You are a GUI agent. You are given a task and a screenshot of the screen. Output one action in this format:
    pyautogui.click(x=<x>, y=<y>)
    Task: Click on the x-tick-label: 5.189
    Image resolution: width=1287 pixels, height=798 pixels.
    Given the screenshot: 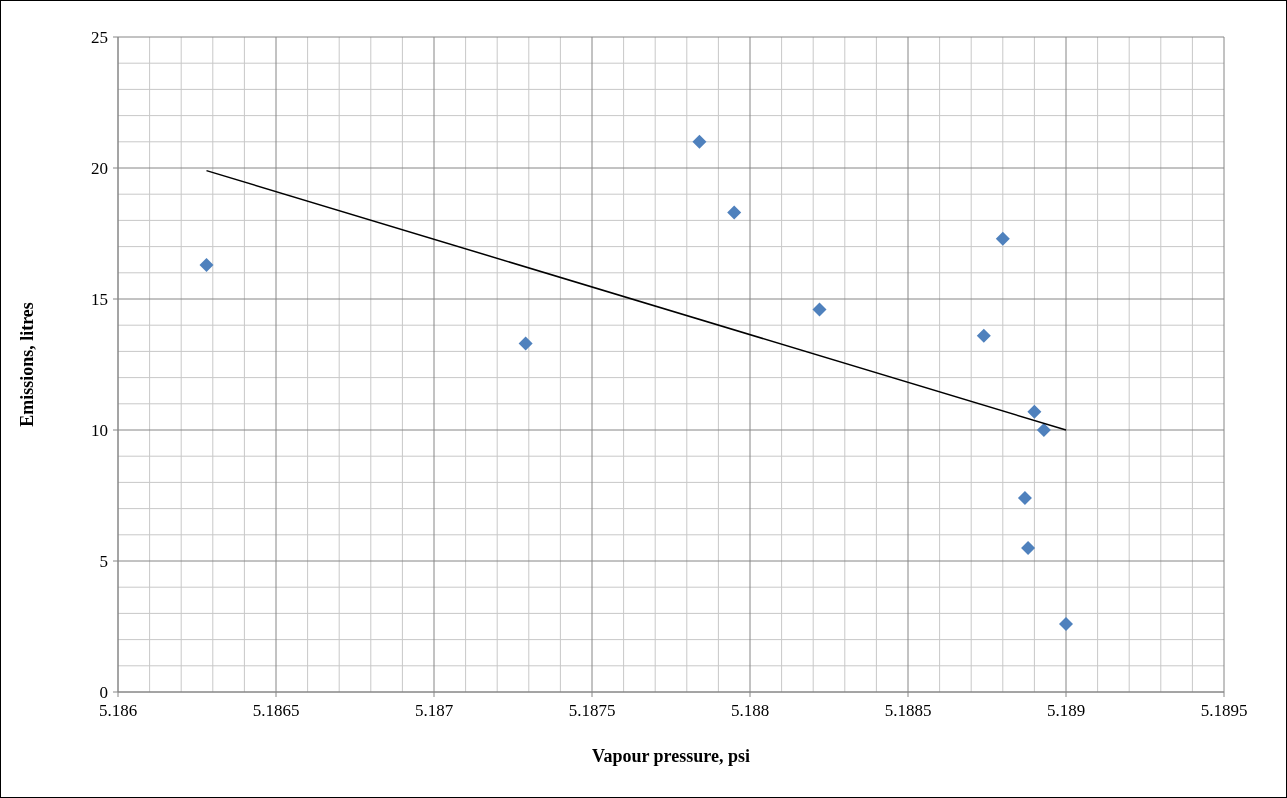 What is the action you would take?
    pyautogui.click(x=1066, y=710)
    